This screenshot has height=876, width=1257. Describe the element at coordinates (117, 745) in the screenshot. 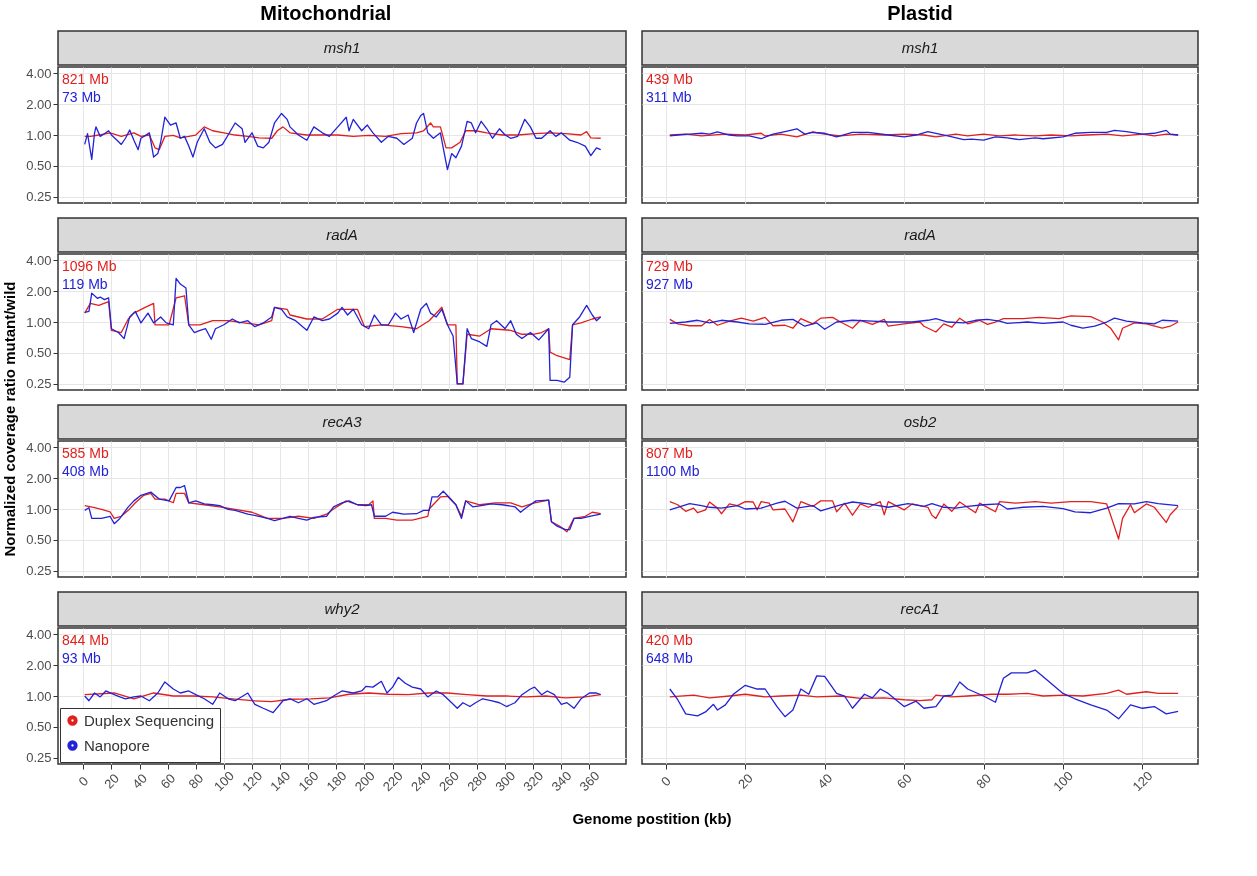

I see `legend-label: Nanopore` at that location.